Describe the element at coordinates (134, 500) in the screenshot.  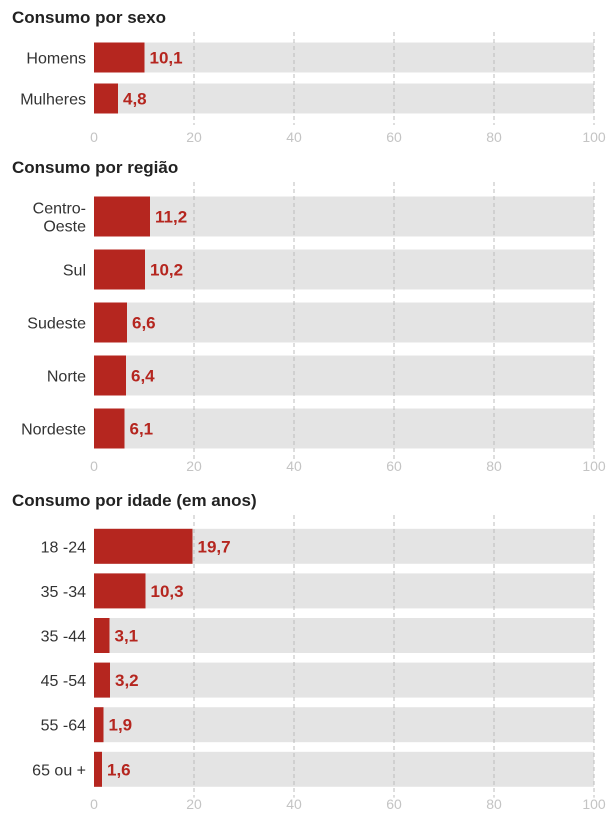
I see `chart-title-idade: Consumo por idade (em anos)` at that location.